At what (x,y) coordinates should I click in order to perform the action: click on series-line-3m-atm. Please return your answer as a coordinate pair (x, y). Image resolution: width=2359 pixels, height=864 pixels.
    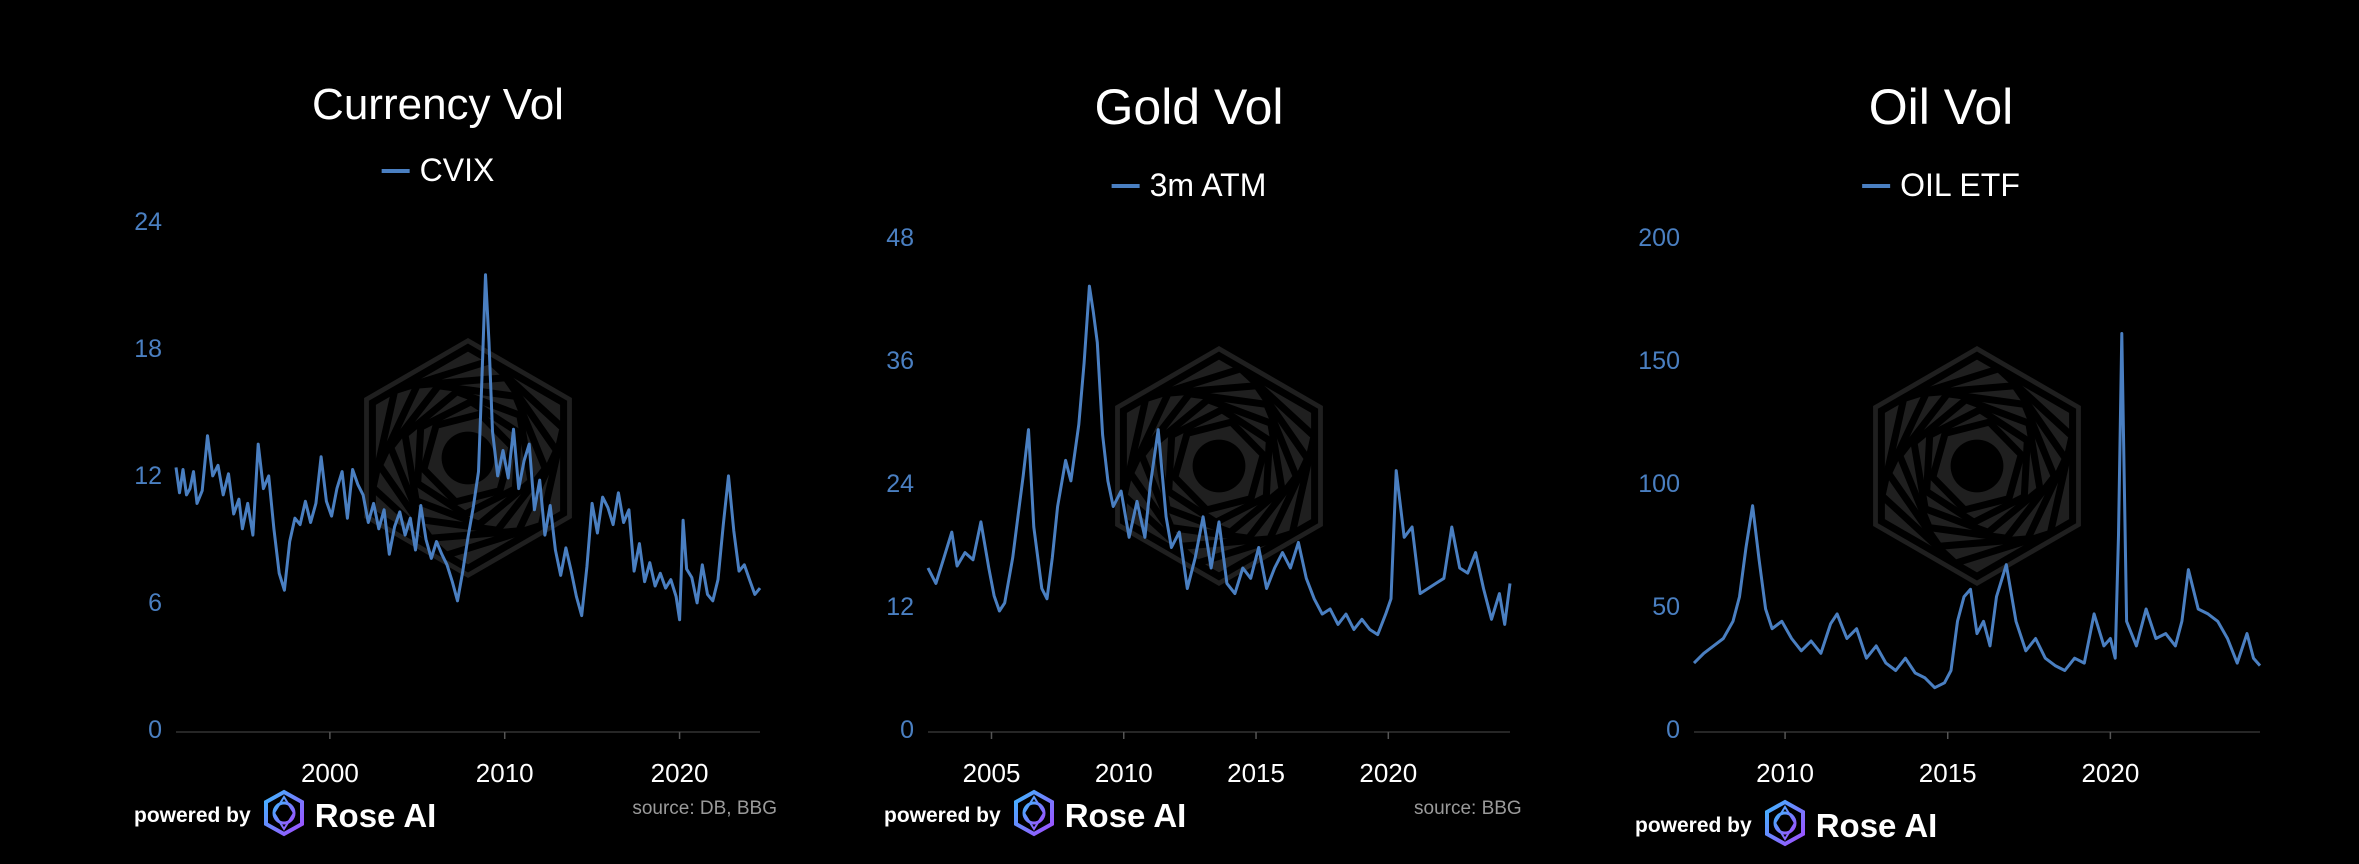
    Looking at the image, I should click on (1219, 460).